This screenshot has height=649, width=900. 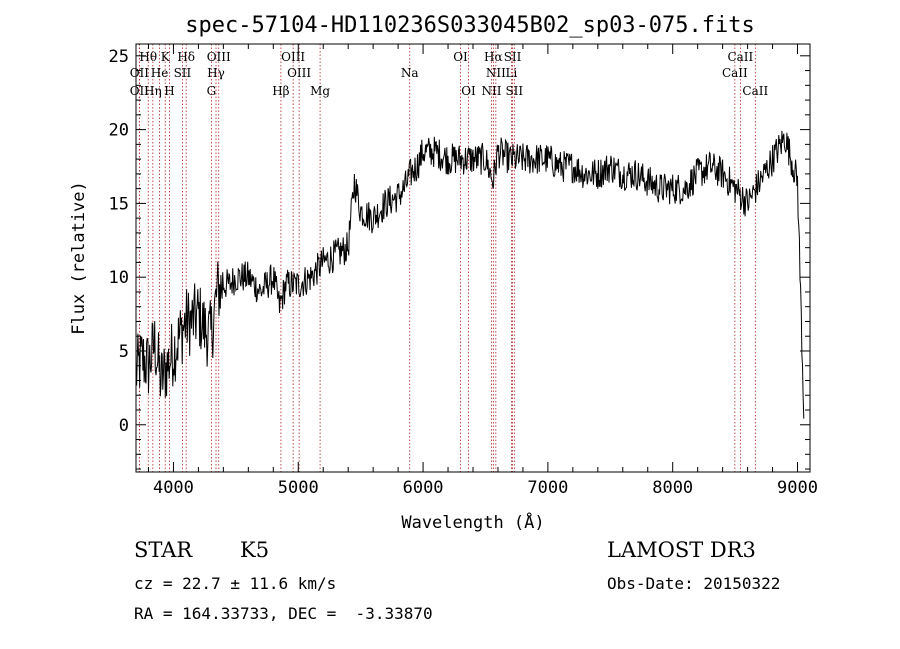 What do you see at coordinates (79, 258) in the screenshot?
I see `y-axis-label: Flux (relative)` at bounding box center [79, 258].